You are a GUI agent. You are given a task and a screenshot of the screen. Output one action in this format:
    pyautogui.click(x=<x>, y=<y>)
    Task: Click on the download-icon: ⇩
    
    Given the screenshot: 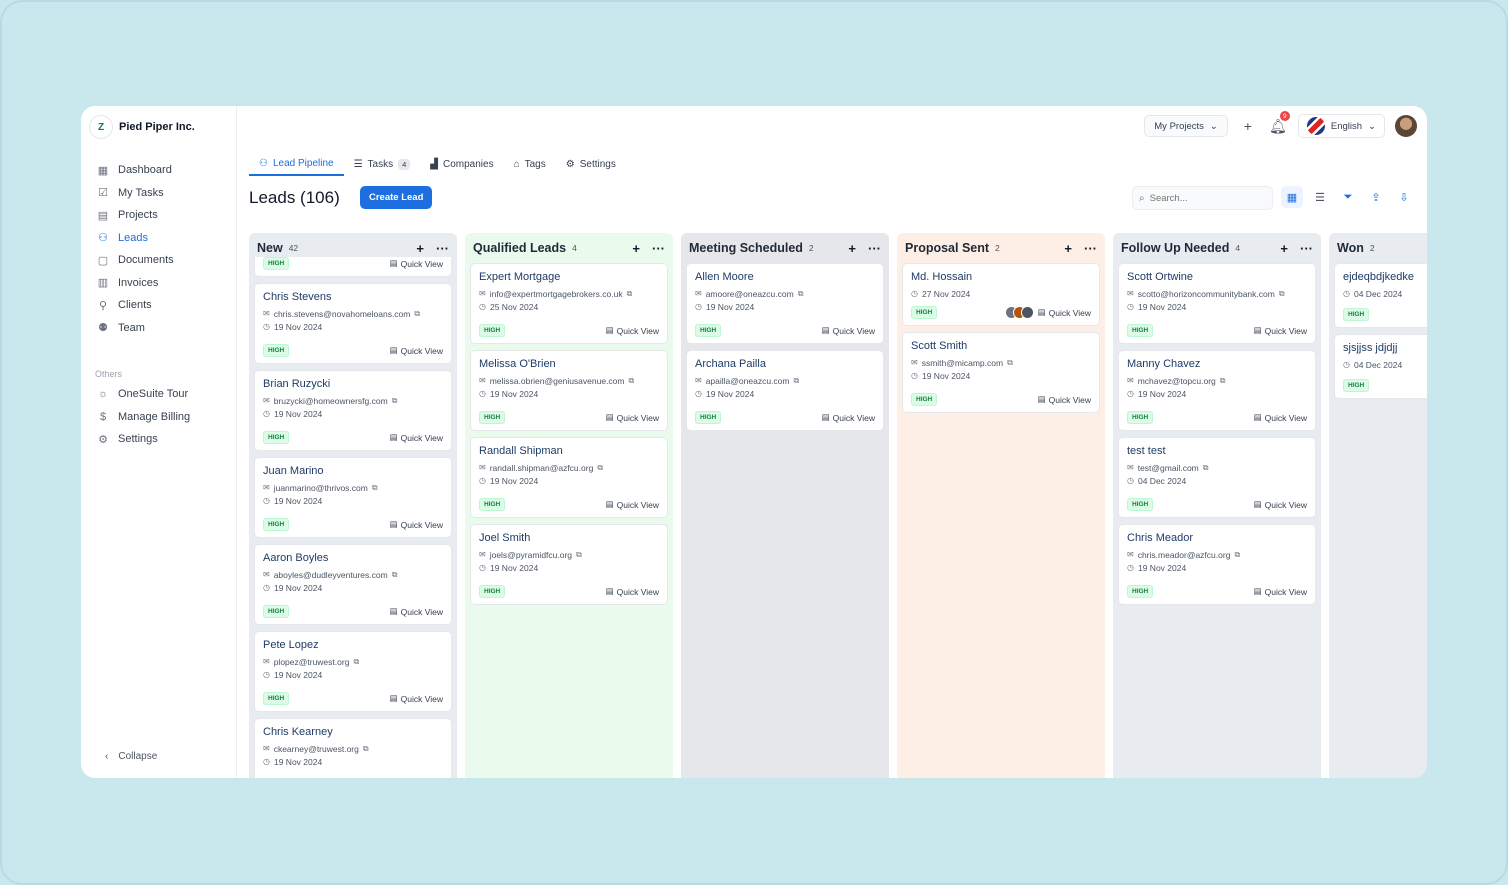 What is the action you would take?
    pyautogui.click(x=1404, y=197)
    